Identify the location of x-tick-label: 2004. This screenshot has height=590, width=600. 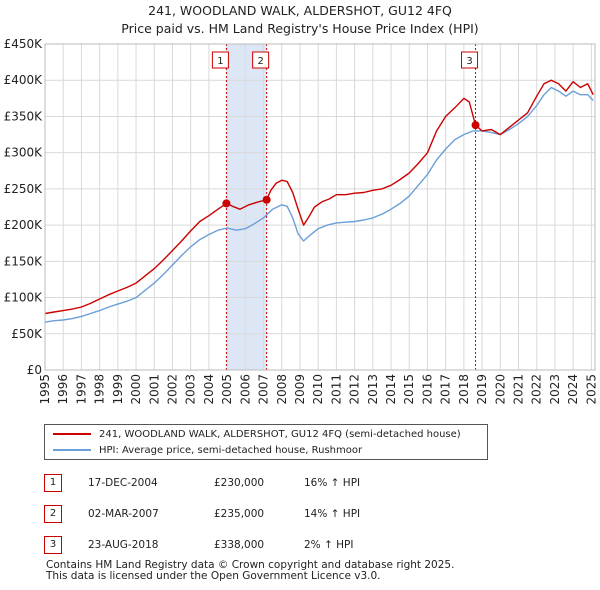
(209, 389).